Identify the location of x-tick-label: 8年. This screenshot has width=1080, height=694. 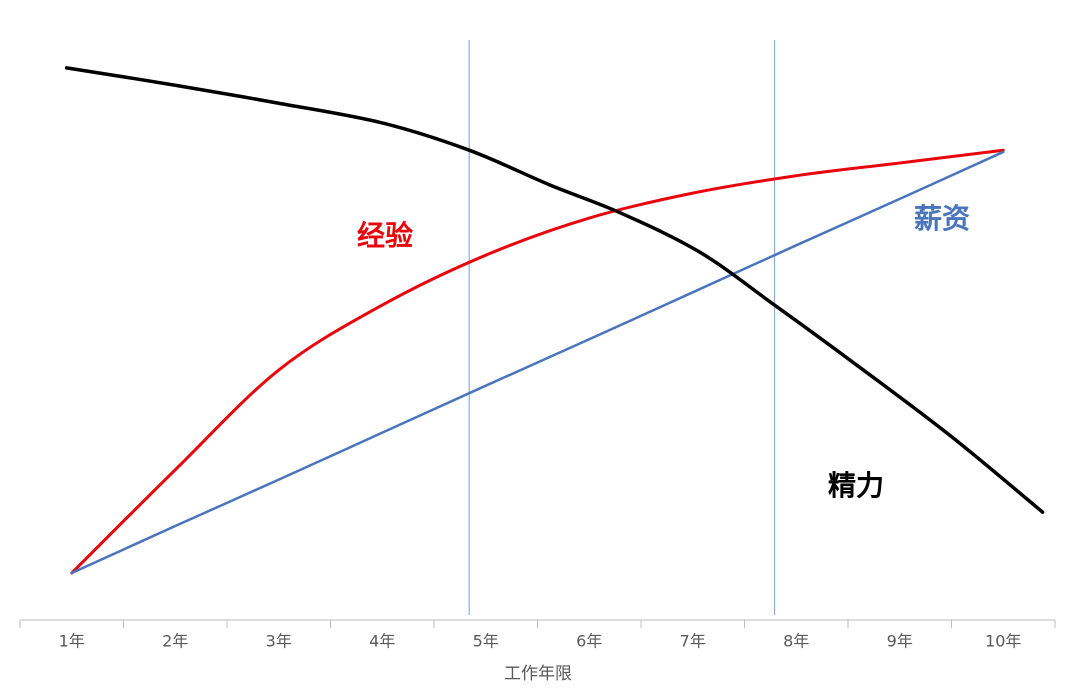
(796, 641).